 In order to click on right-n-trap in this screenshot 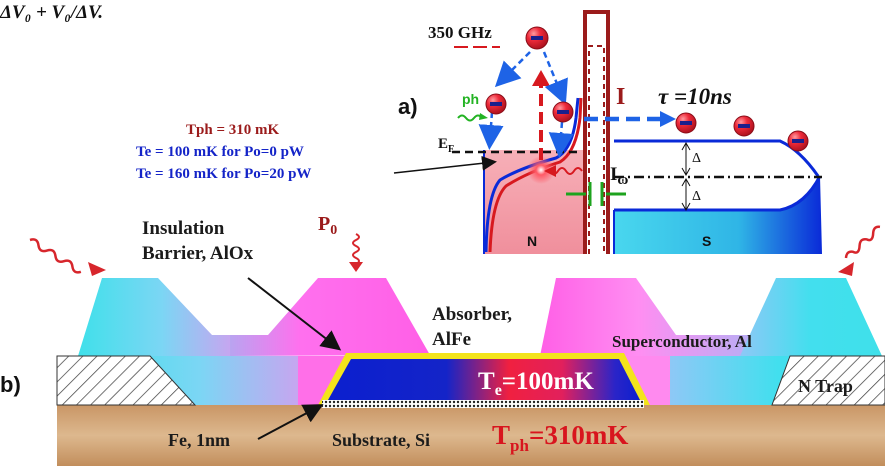, I will do `click(828, 380)`.